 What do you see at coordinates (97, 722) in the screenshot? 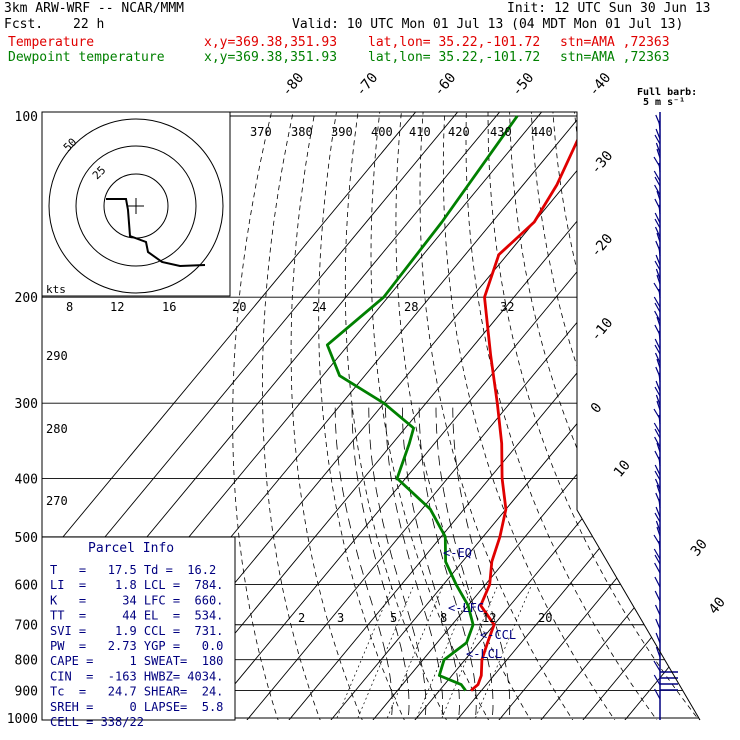
I see `parcel-info-row: CELL = 338/22` at bounding box center [97, 722].